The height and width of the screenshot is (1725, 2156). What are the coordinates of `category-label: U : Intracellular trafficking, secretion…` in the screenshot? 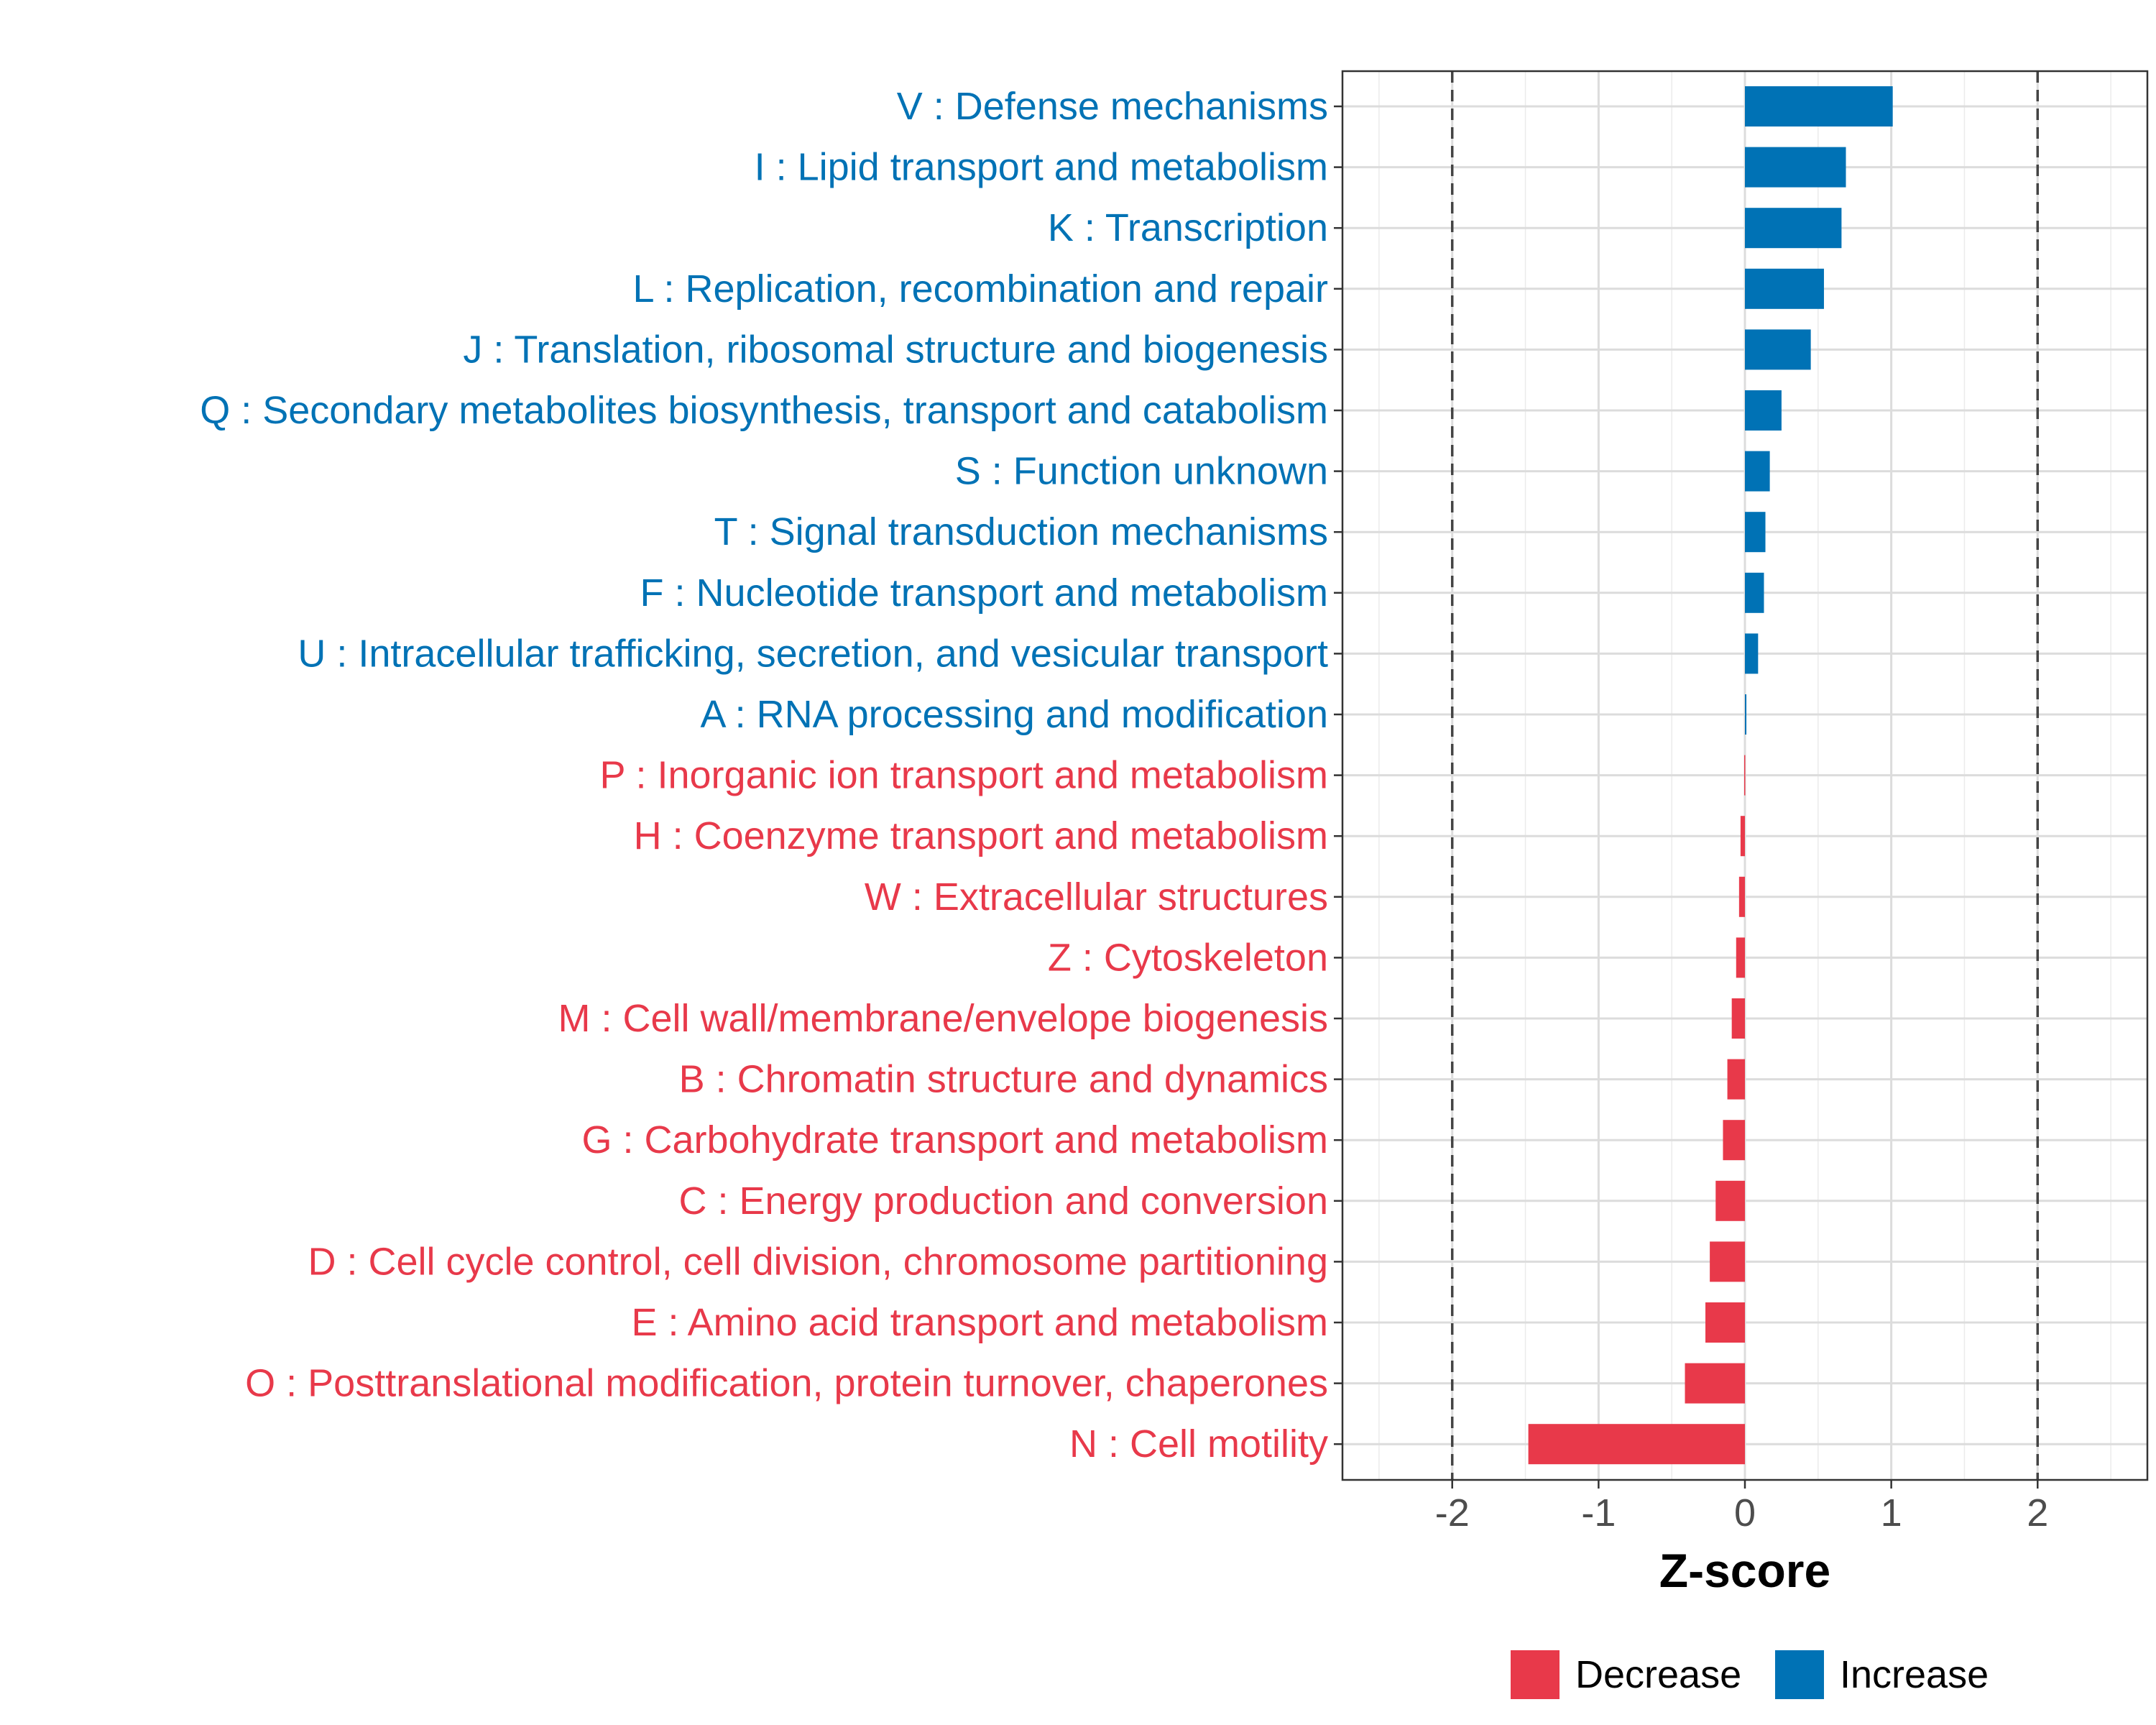 It's located at (813, 653).